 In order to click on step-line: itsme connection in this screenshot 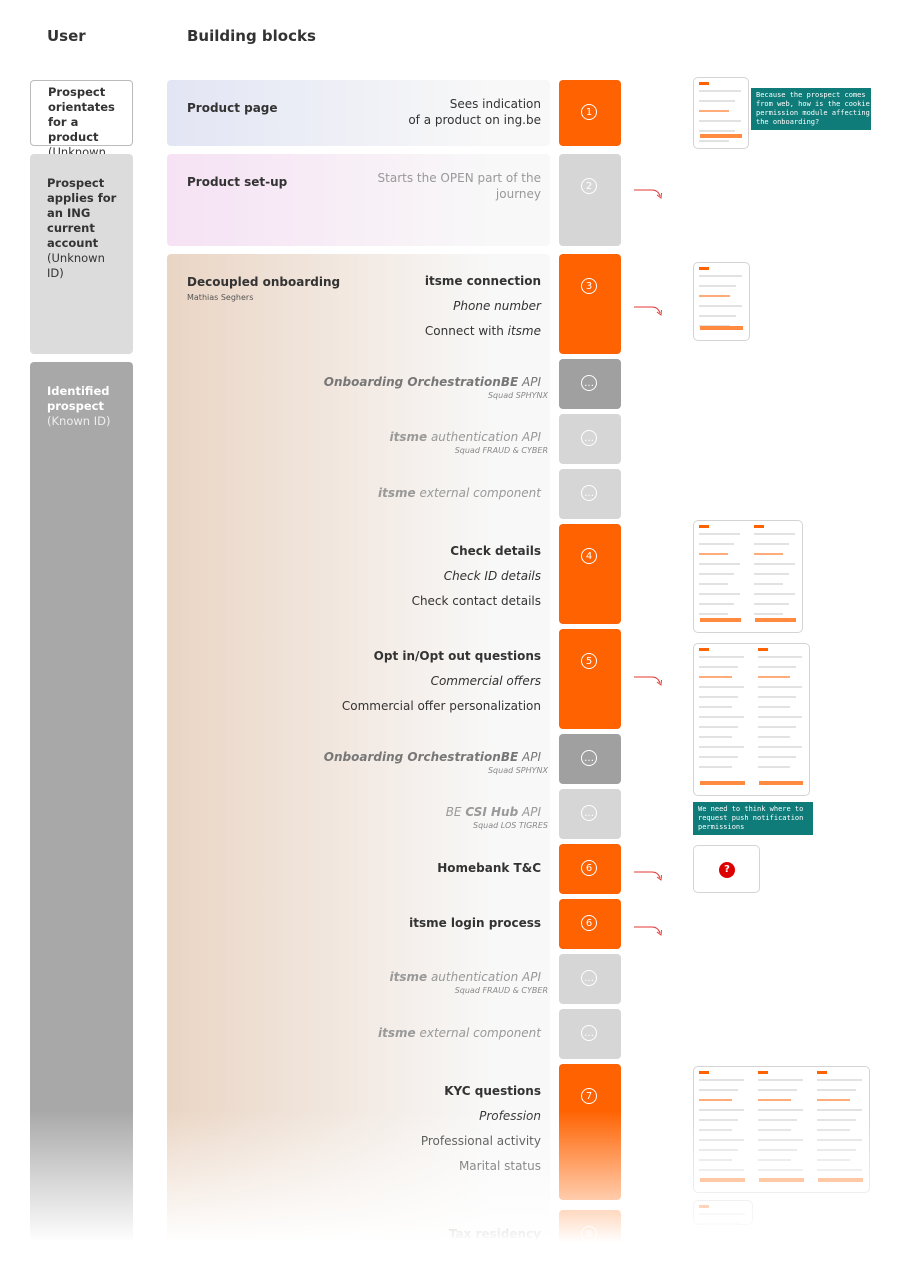, I will do `click(483, 281)`.